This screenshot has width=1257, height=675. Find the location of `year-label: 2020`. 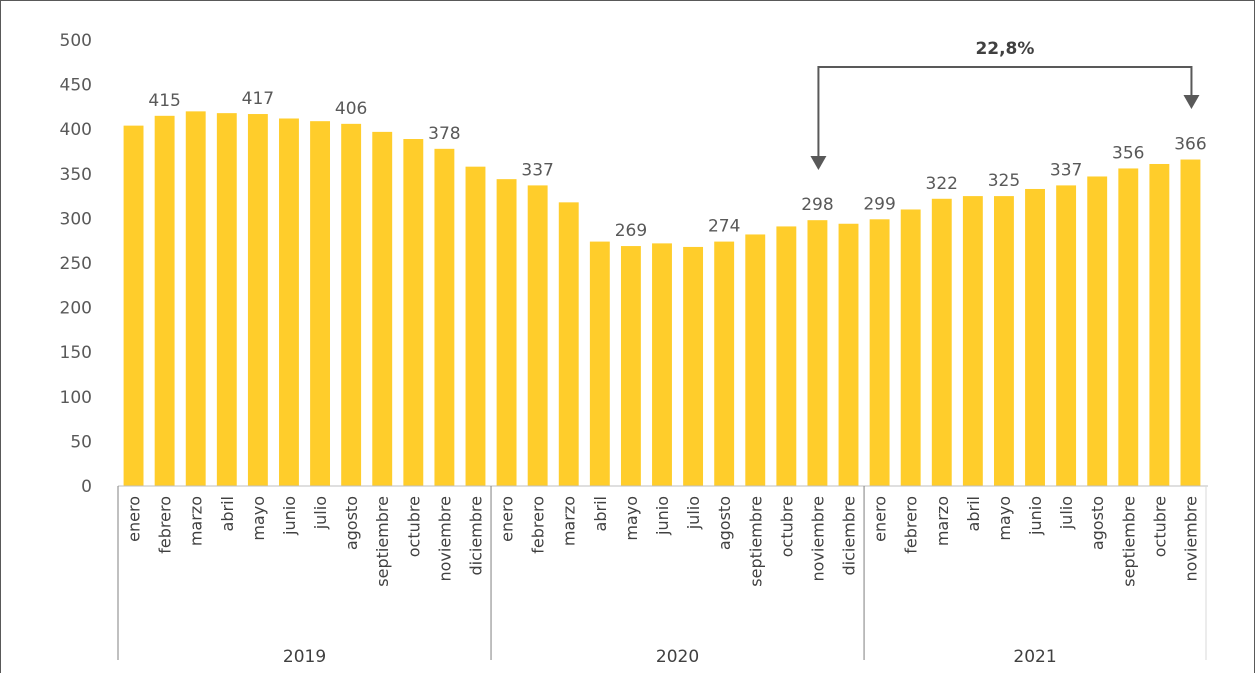

year-label: 2020 is located at coordinates (677, 657).